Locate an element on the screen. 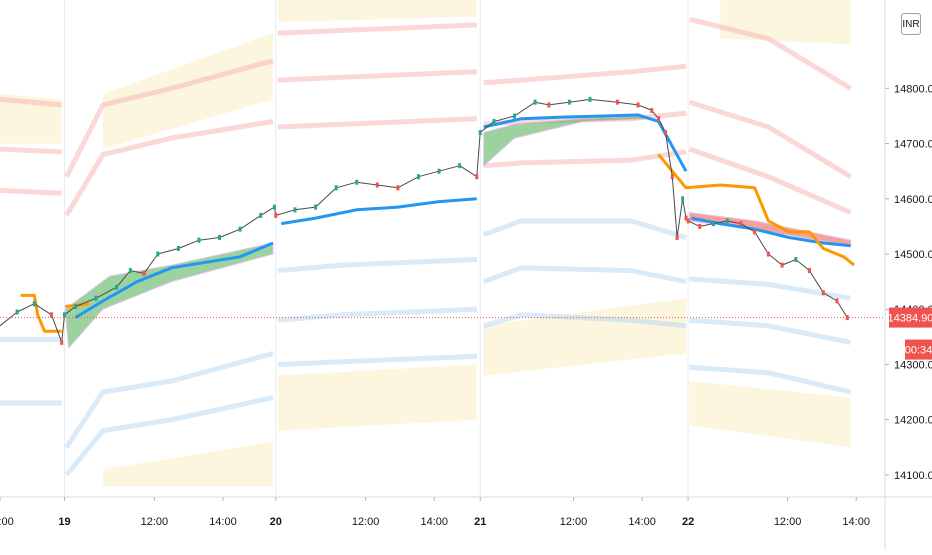 The image size is (932, 555). countdown-value: 00:34 is located at coordinates (918, 351).